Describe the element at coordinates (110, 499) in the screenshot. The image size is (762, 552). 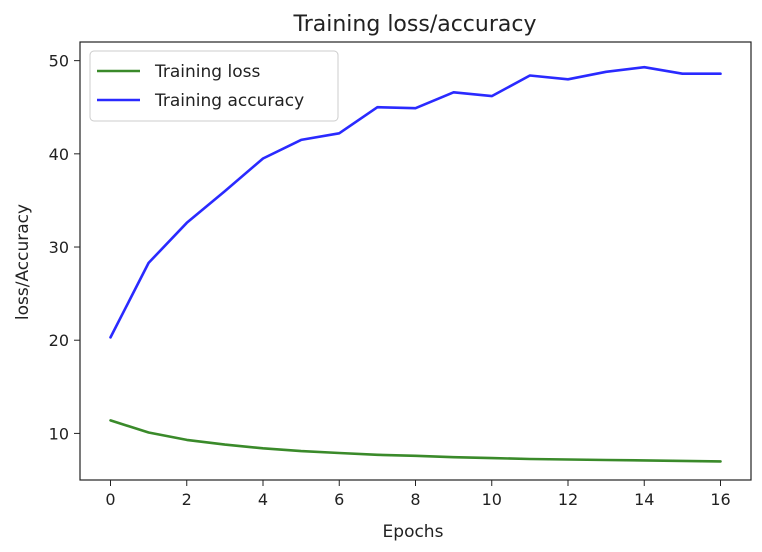
I see `x-tick-label: 0` at that location.